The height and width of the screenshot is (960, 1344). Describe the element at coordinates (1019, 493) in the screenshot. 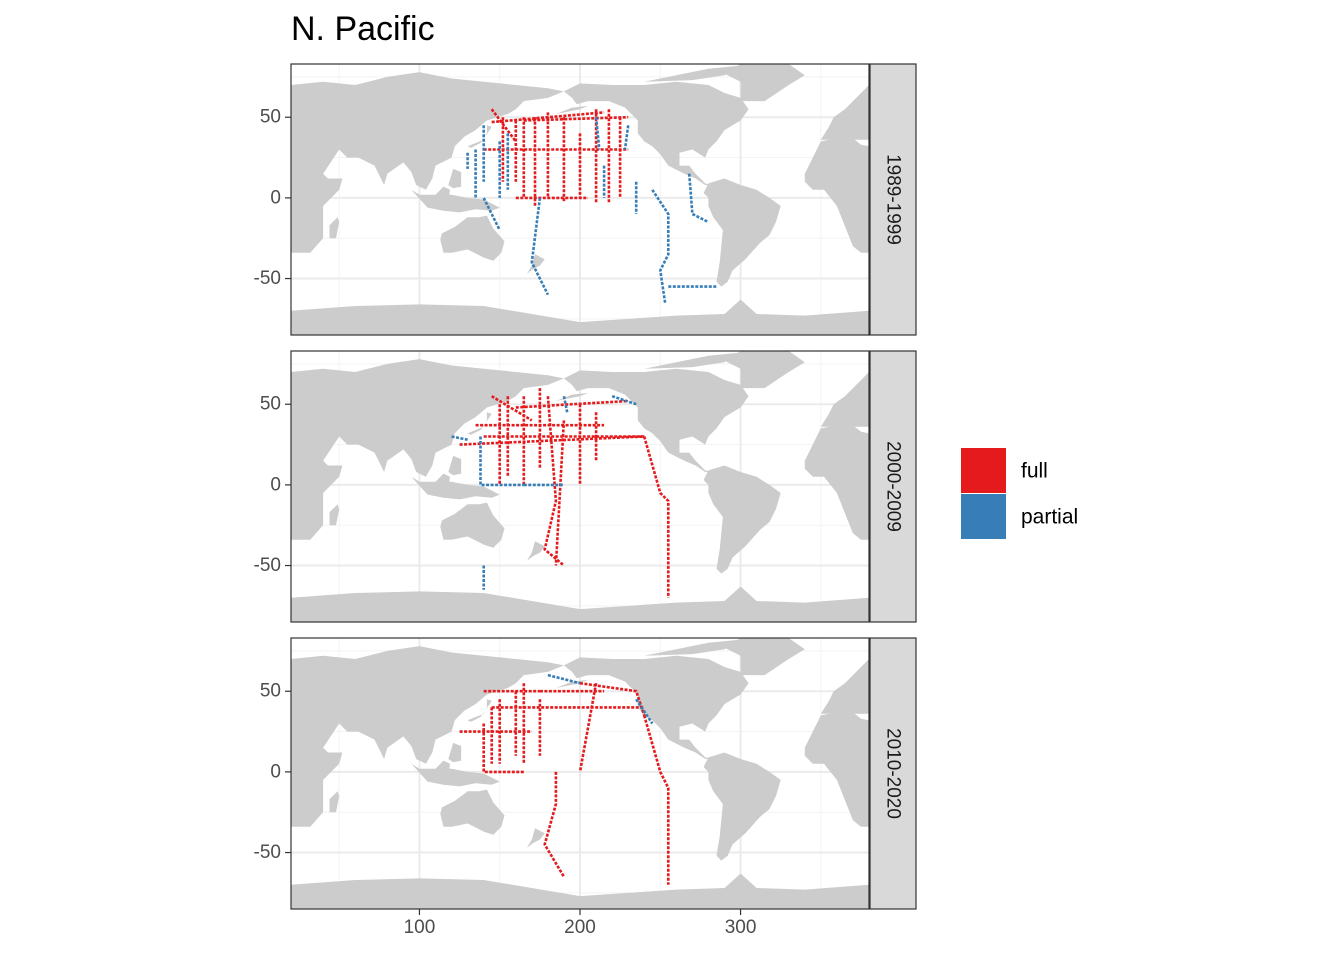

I see `legend: full partial` at that location.